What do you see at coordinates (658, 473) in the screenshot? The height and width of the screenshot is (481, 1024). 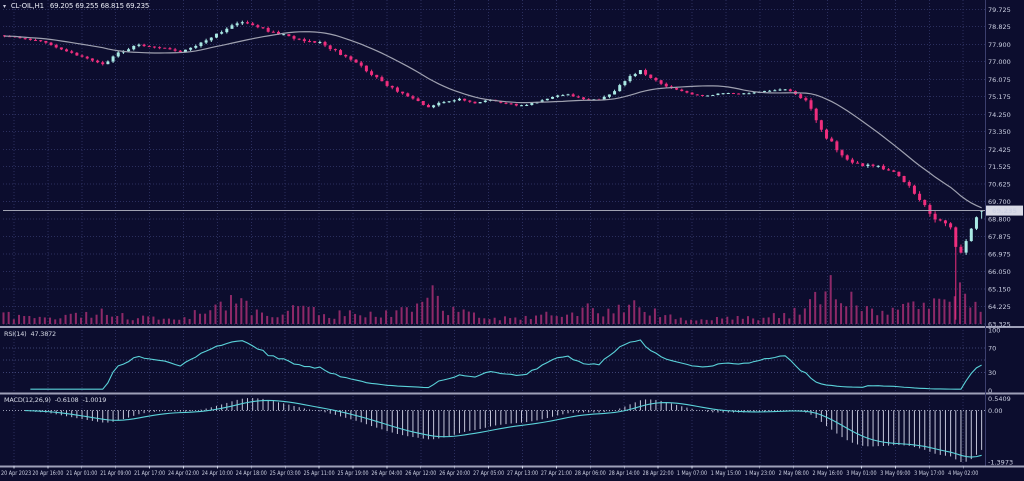 I see `svg-text: 28 Apr 22:00` at bounding box center [658, 473].